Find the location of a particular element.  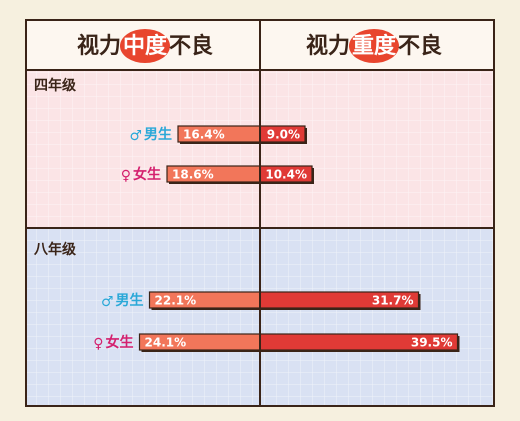

value-moderate-1-1: 24.1% is located at coordinates (166, 343).